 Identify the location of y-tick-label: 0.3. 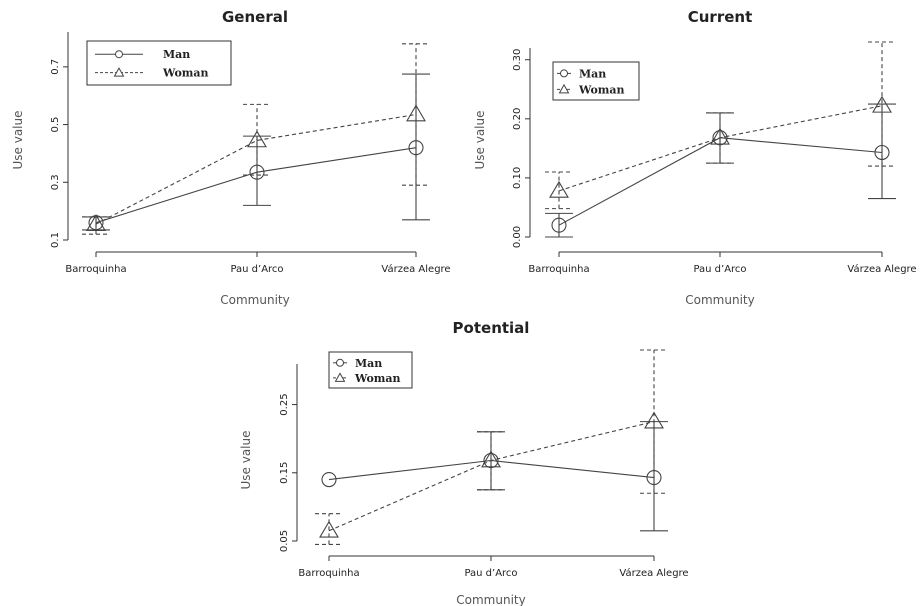
(55, 182).